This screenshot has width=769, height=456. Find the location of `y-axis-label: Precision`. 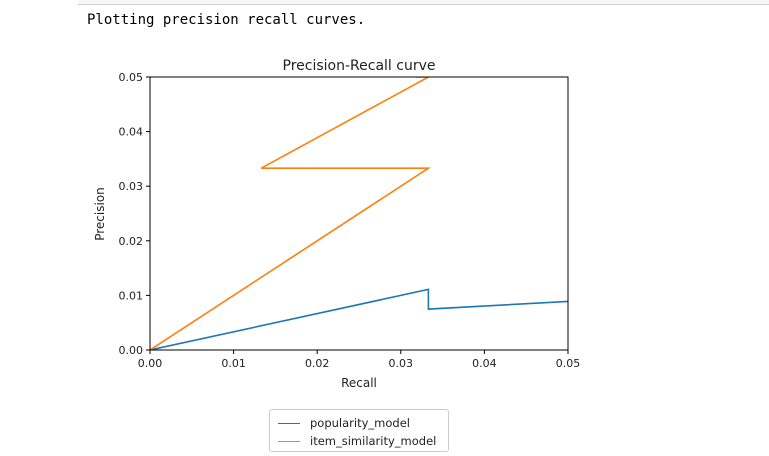

y-axis-label: Precision is located at coordinates (100, 214).